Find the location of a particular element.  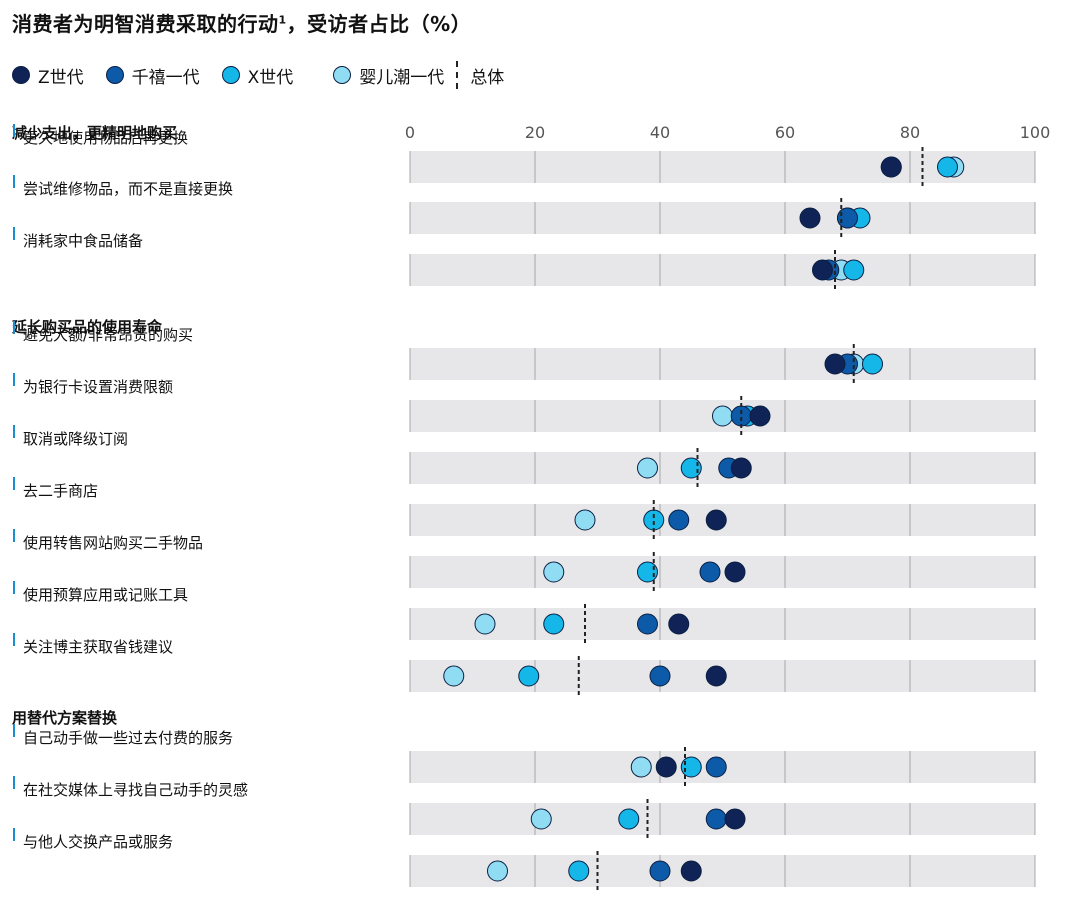

row-label: 使用预算应用或记账工具 is located at coordinates (105, 595).